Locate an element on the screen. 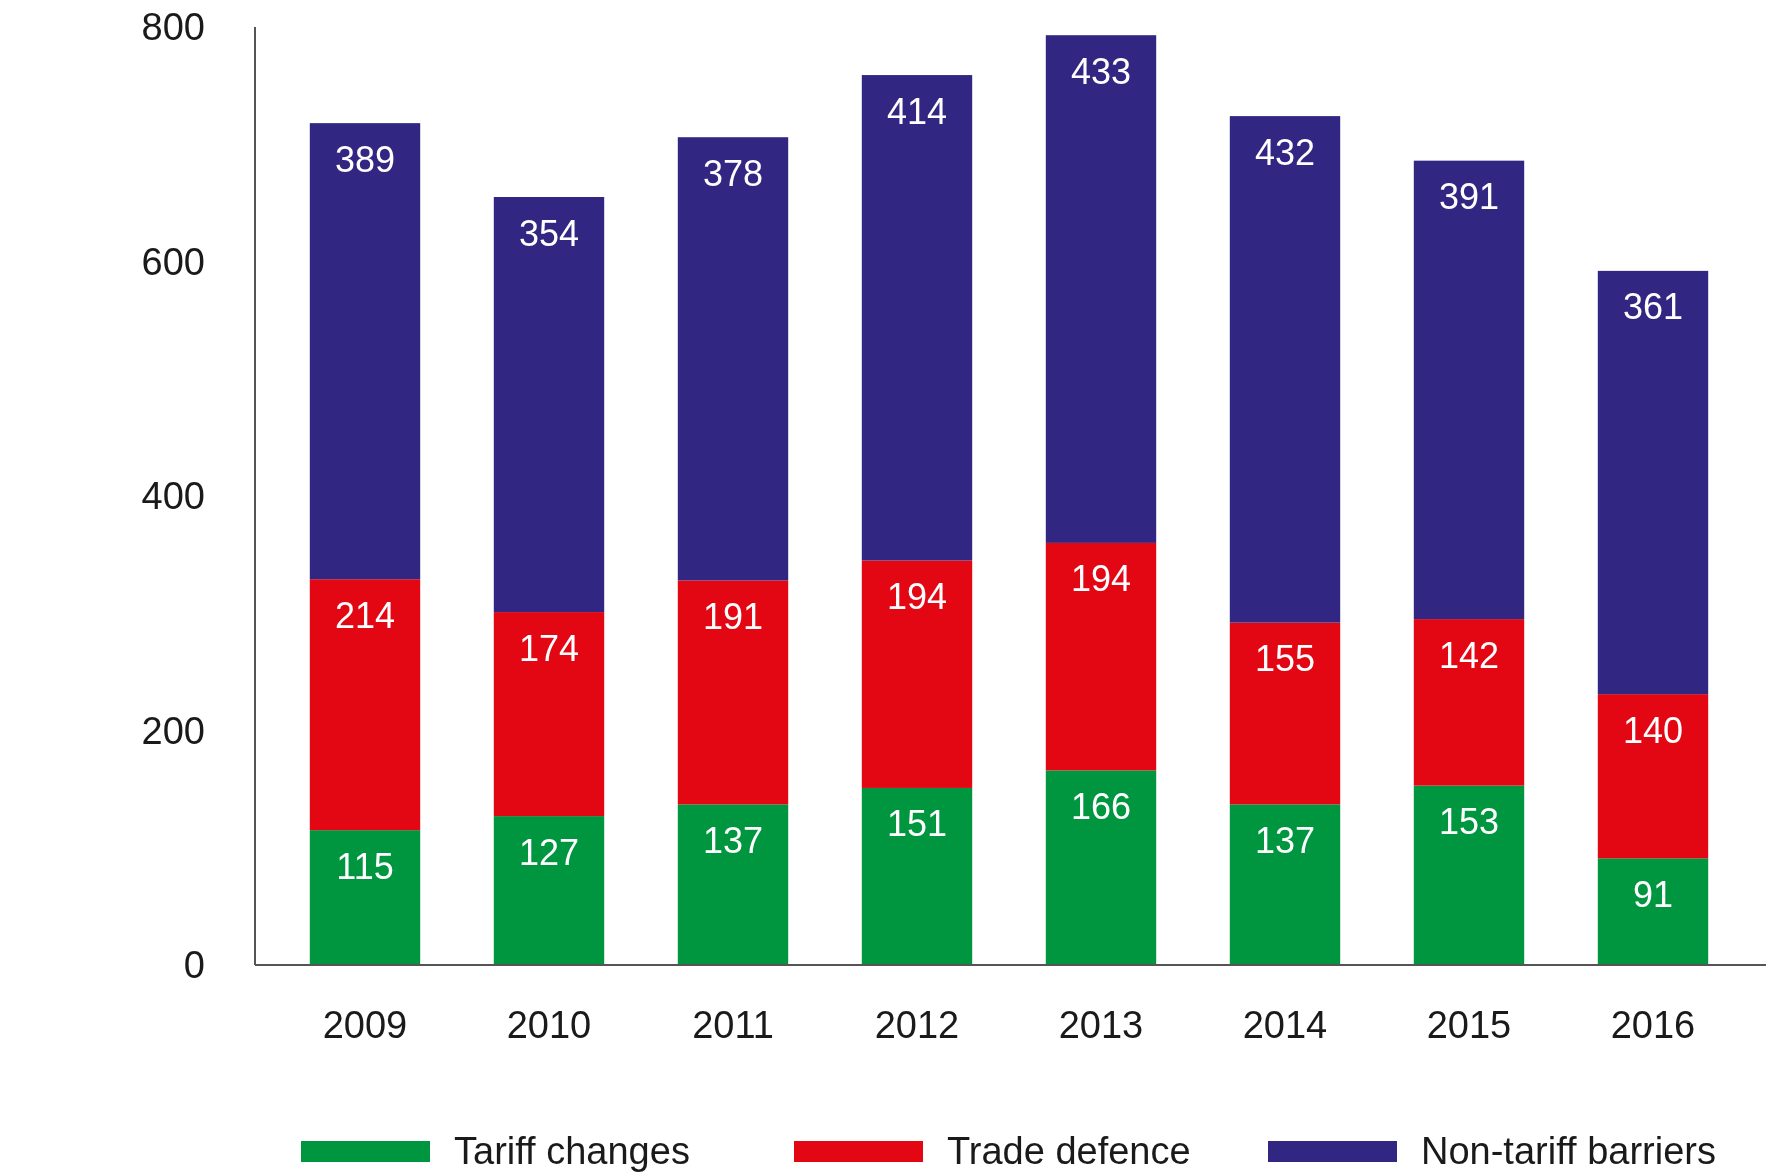 The width and height of the screenshot is (1766, 1174). y-tick-label: 200 is located at coordinates (173, 730).